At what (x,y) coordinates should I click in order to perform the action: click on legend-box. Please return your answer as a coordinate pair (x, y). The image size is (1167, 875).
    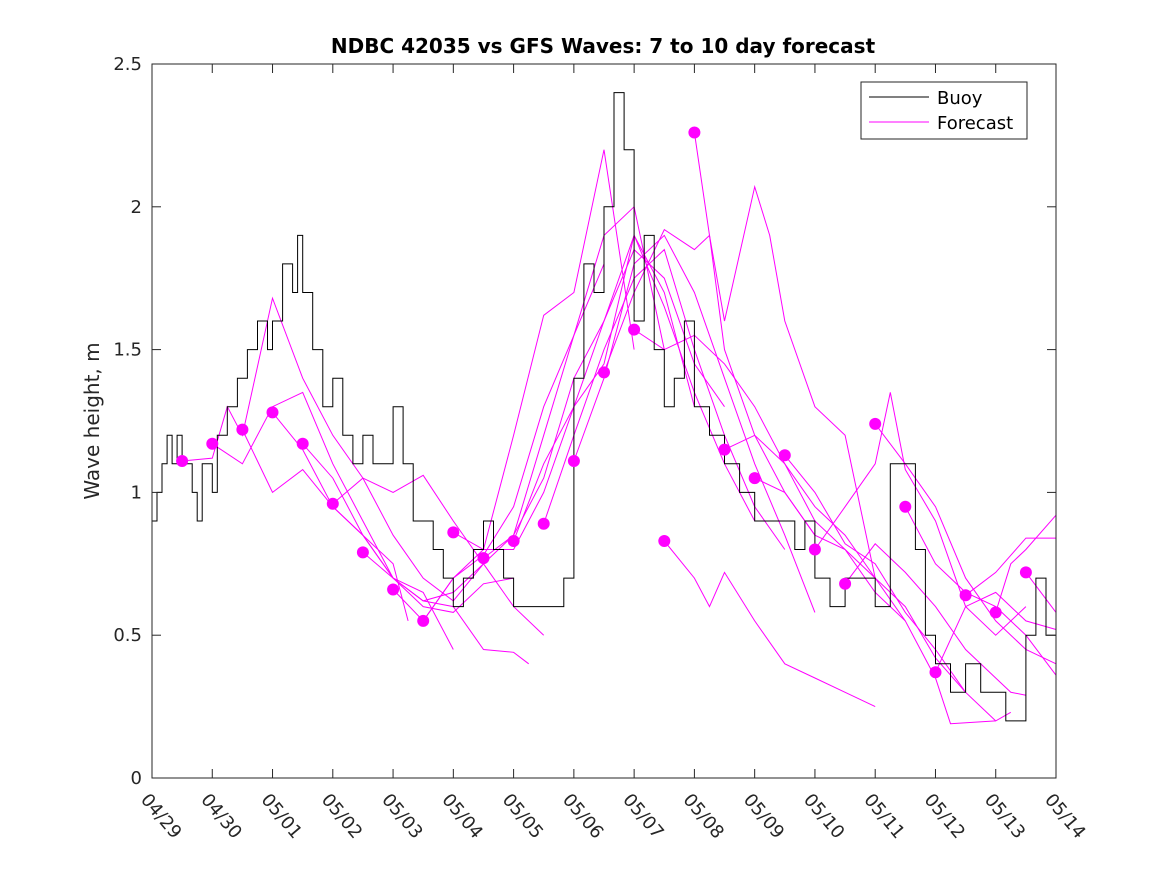
    Looking at the image, I should click on (944, 110).